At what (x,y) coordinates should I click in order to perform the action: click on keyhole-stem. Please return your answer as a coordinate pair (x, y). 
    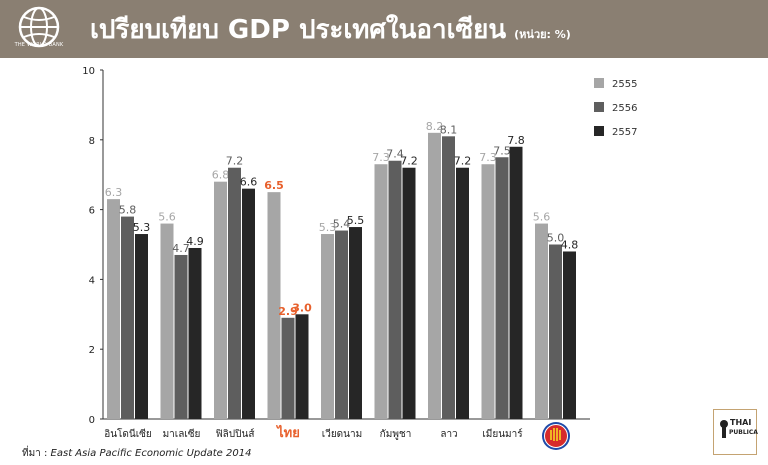
    Looking at the image, I should click on (724, 432).